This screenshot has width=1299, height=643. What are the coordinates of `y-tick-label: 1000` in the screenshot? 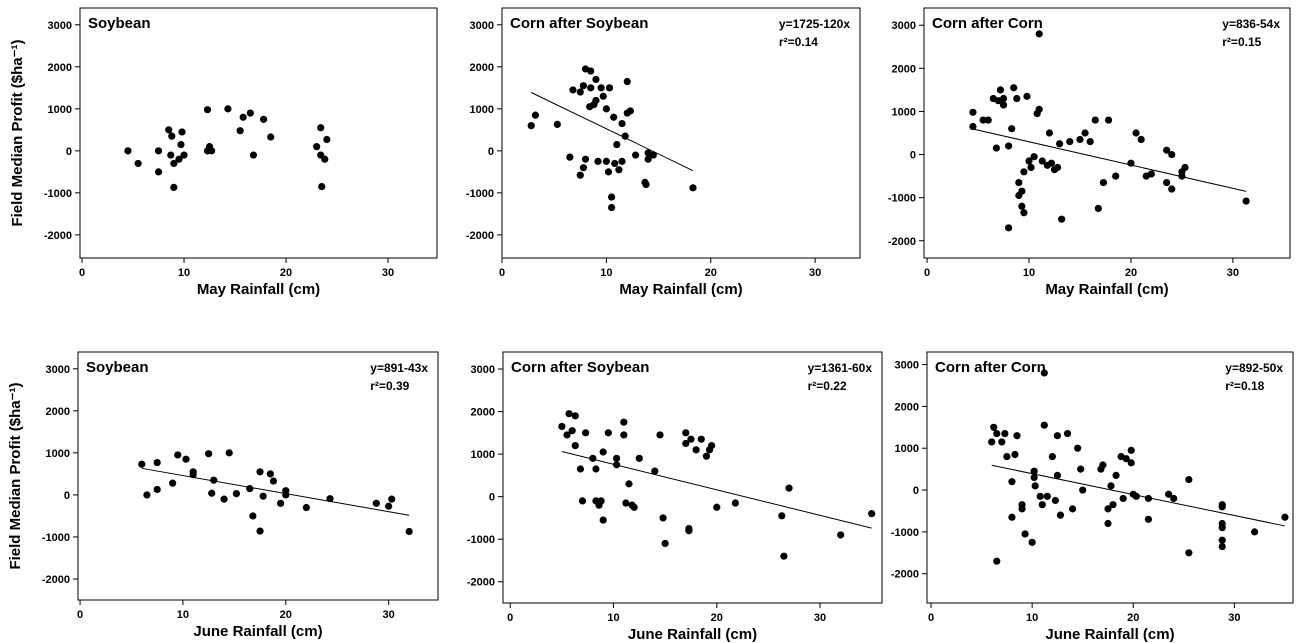 It's located at (904, 112).